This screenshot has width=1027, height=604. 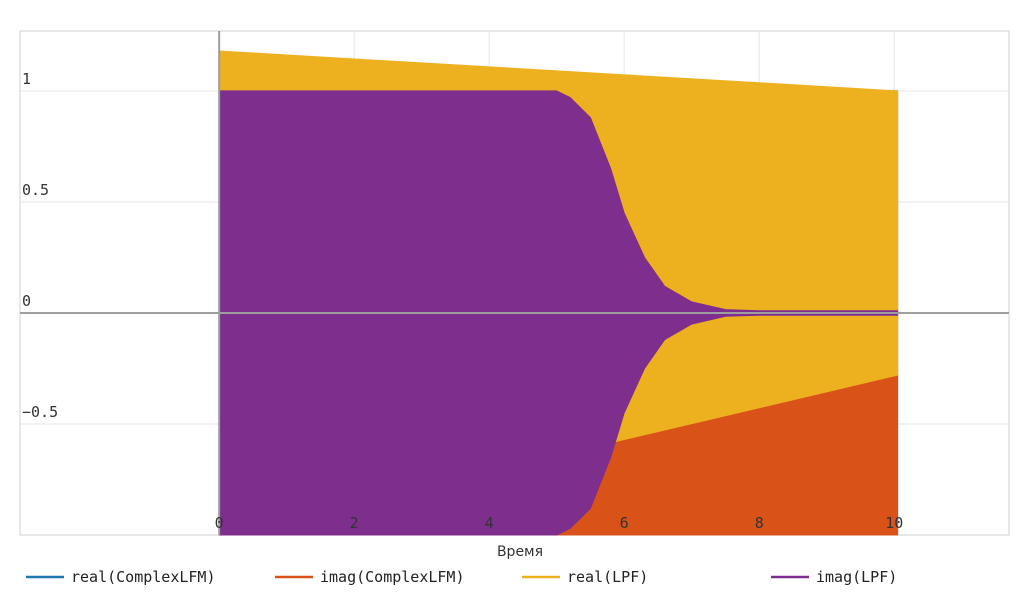 I want to click on x-tick-label: 4, so click(x=489, y=523).